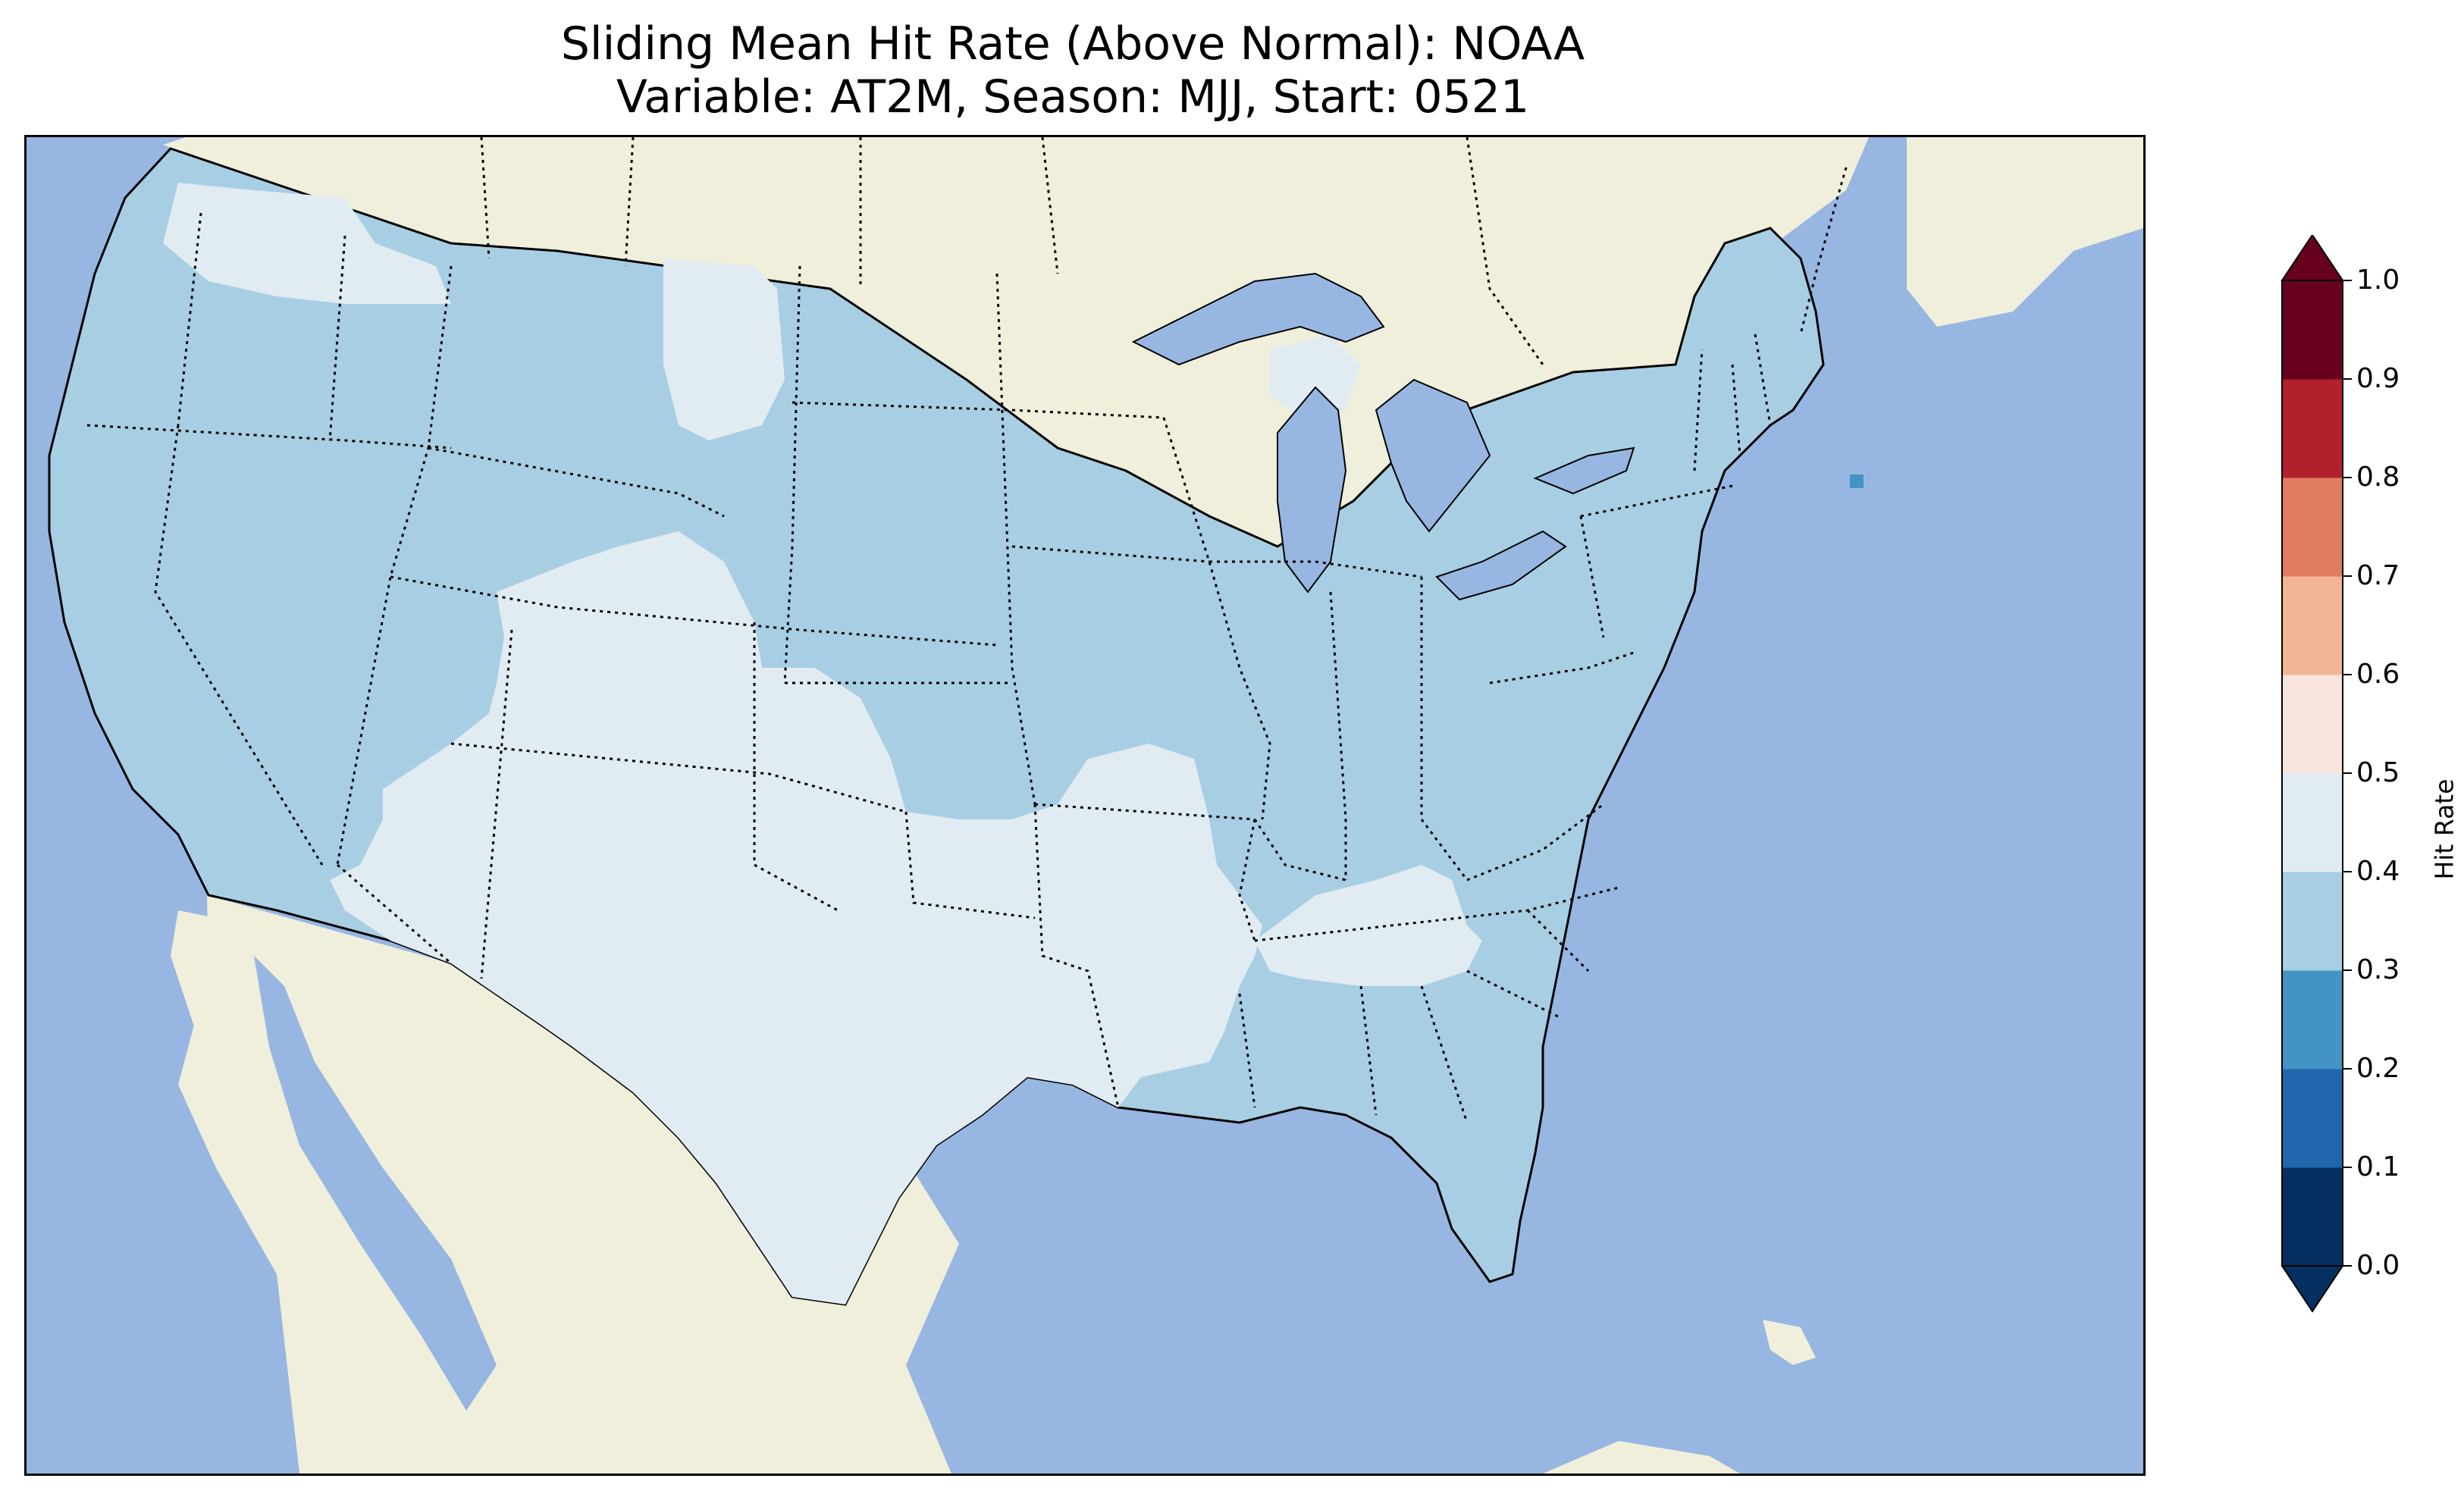  What do you see at coordinates (1433, 455) in the screenshot?
I see `lake-huron` at bounding box center [1433, 455].